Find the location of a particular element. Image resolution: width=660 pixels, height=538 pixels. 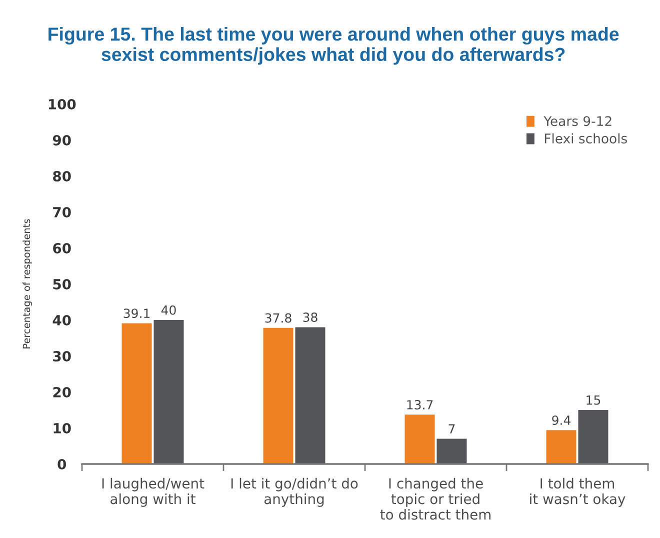

y-tick-label: 10 is located at coordinates (62, 428).